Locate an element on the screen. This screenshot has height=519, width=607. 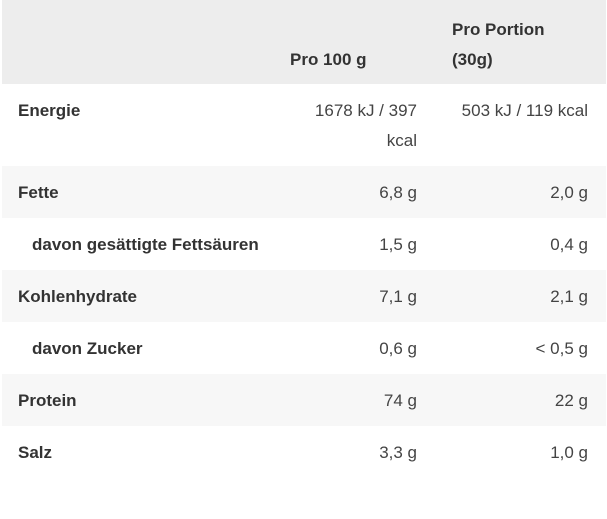
row-value-per-100g: 7,1 g is located at coordinates (398, 296).